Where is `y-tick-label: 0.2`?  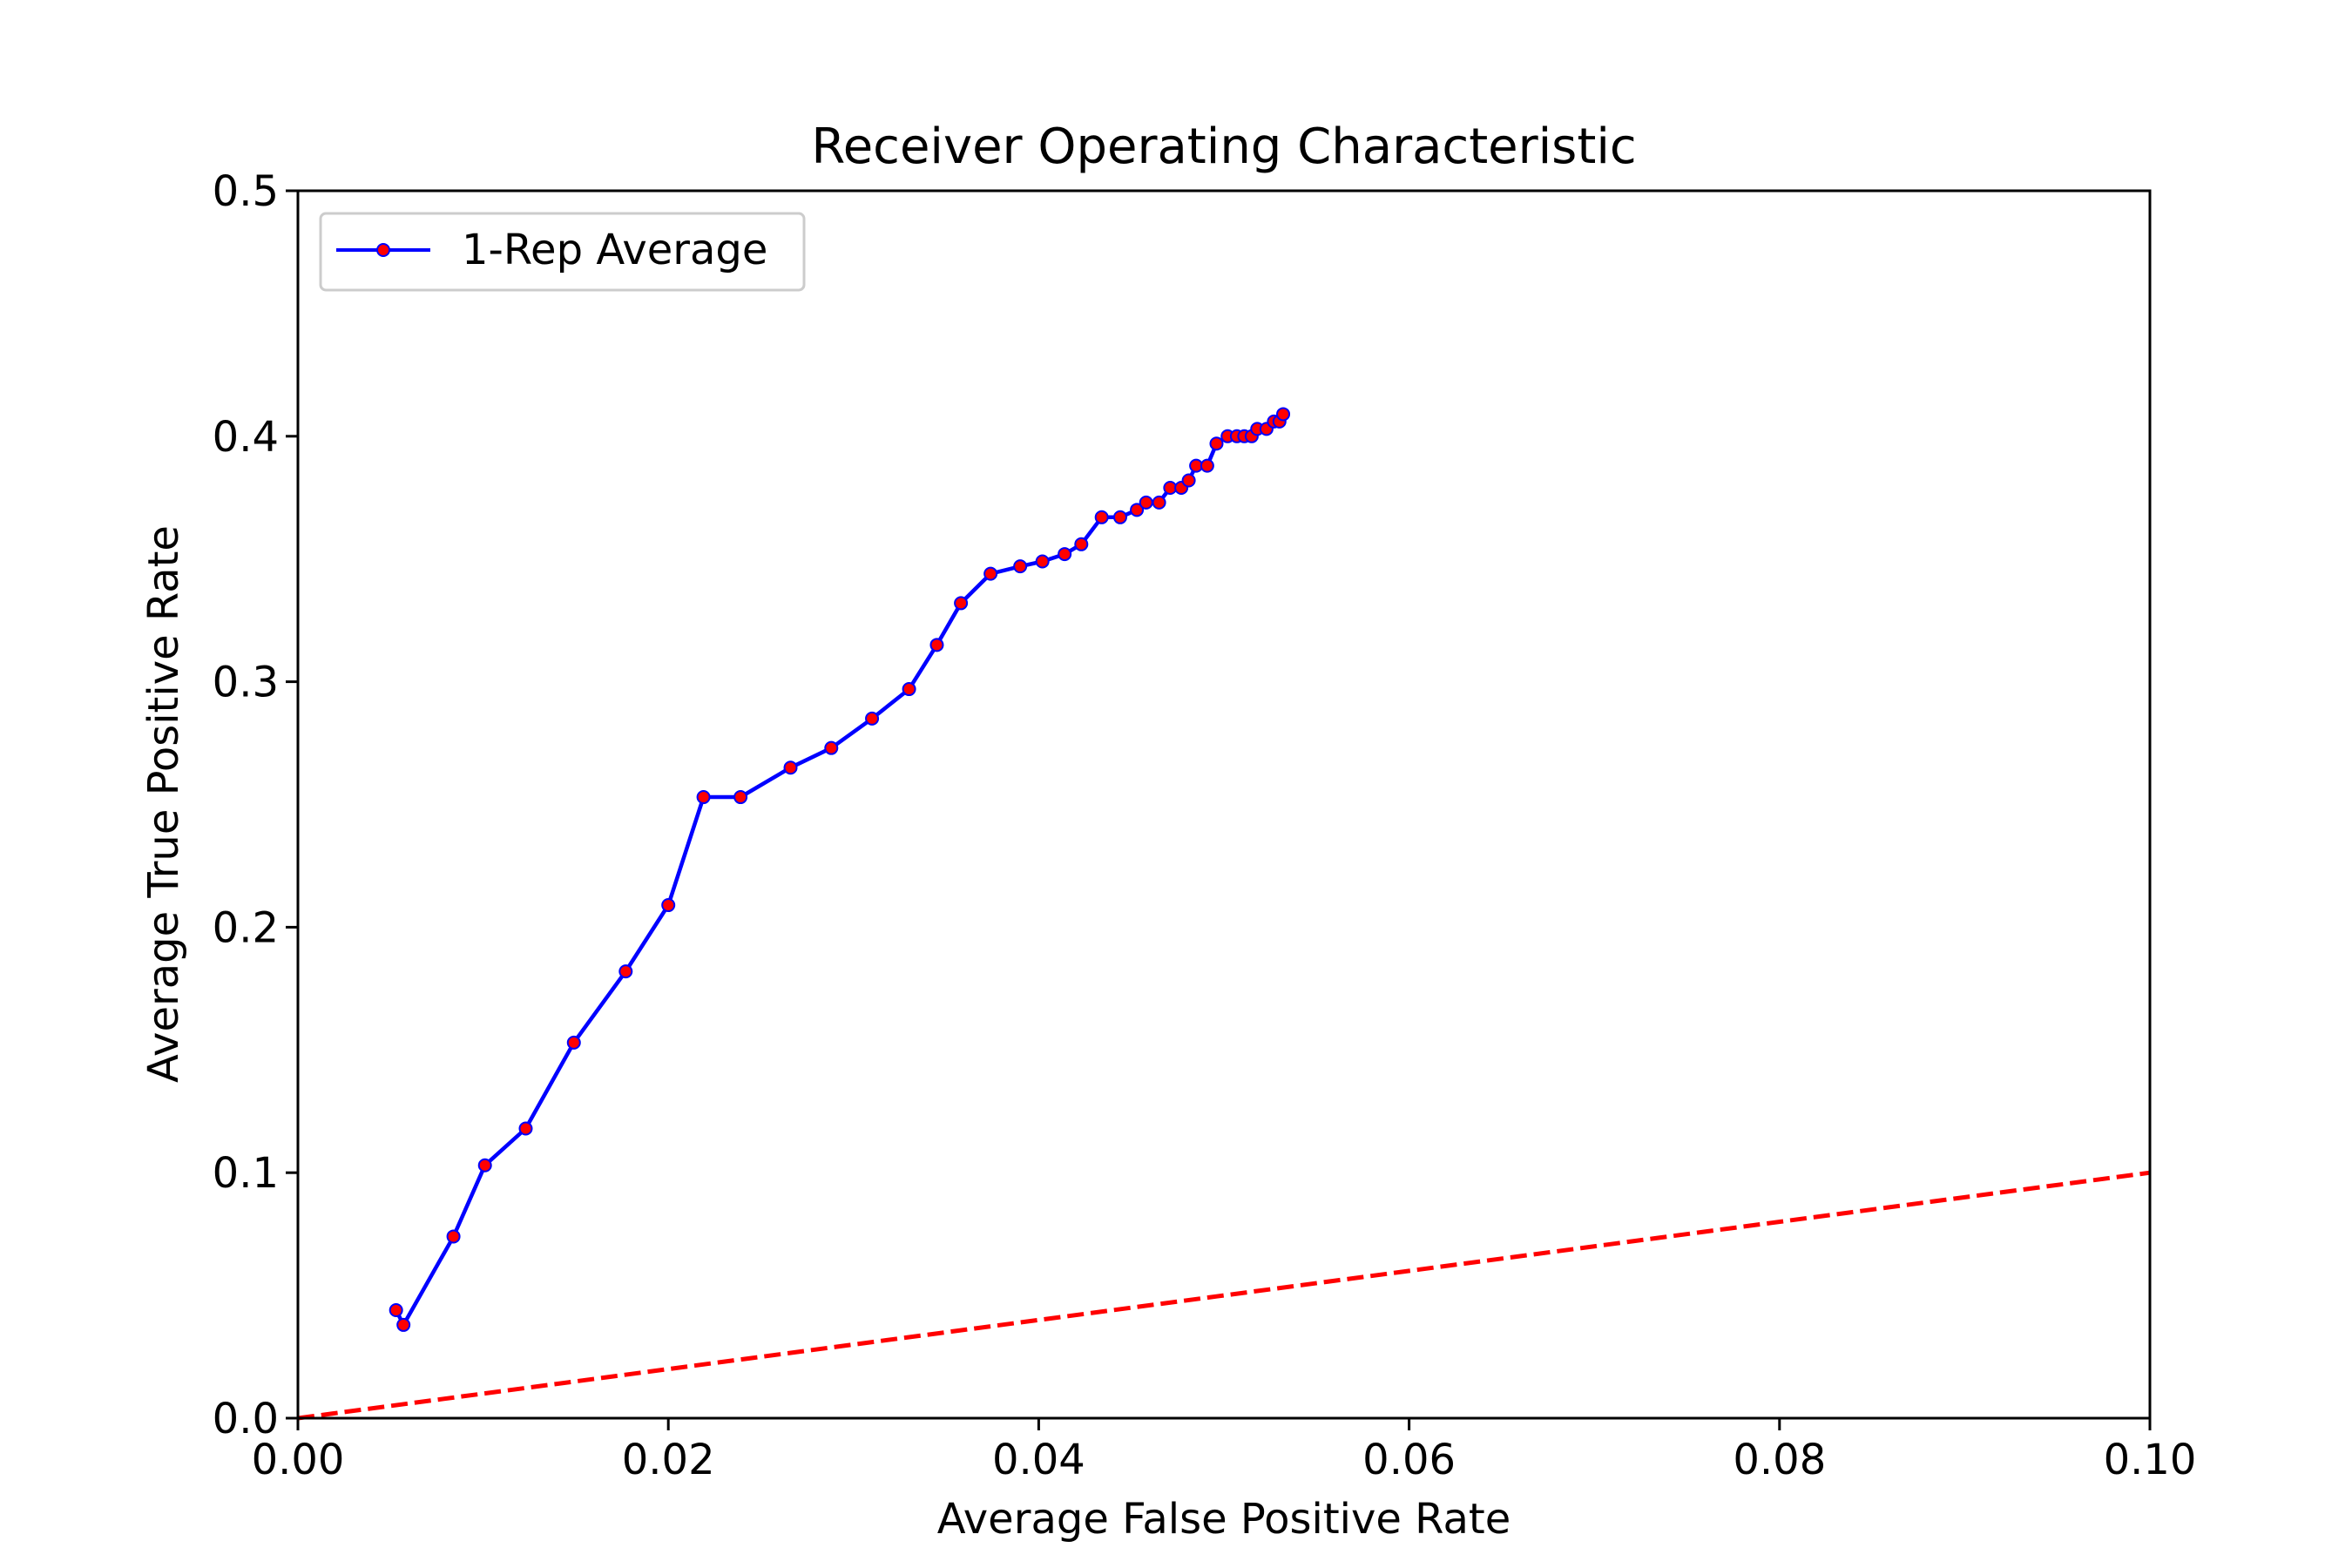
y-tick-label: 0.2 is located at coordinates (246, 927).